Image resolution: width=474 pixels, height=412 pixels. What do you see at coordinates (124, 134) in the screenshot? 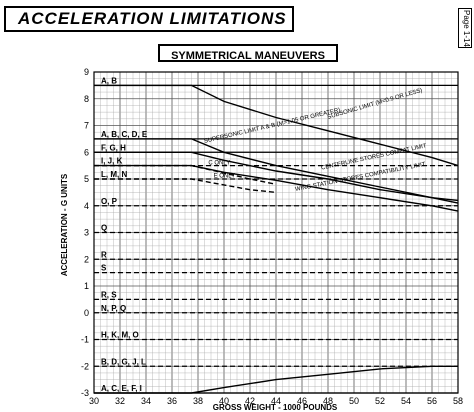
I see `segment-label: A, B, C, D, E` at bounding box center [124, 134].